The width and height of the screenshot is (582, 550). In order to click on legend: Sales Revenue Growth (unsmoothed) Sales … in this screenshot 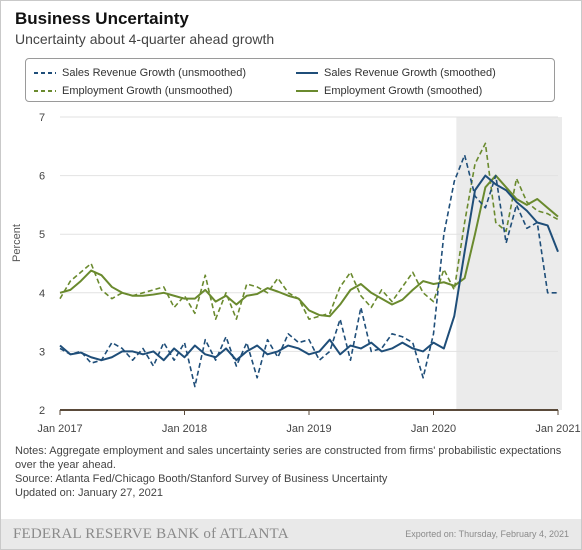, I will do `click(290, 80)`.